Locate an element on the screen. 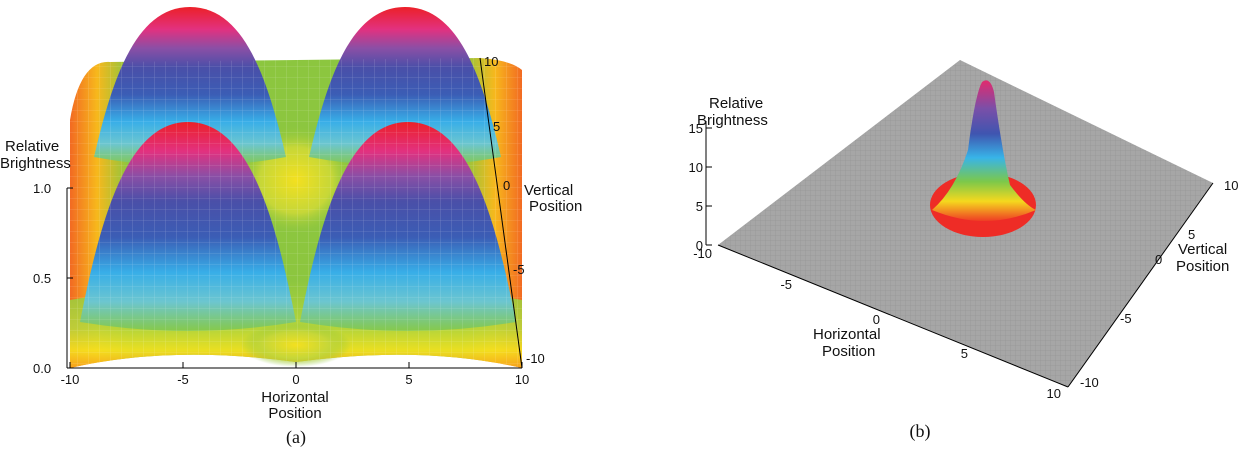 This screenshot has width=1253, height=455. z-tick-label: 5 is located at coordinates (699, 206).